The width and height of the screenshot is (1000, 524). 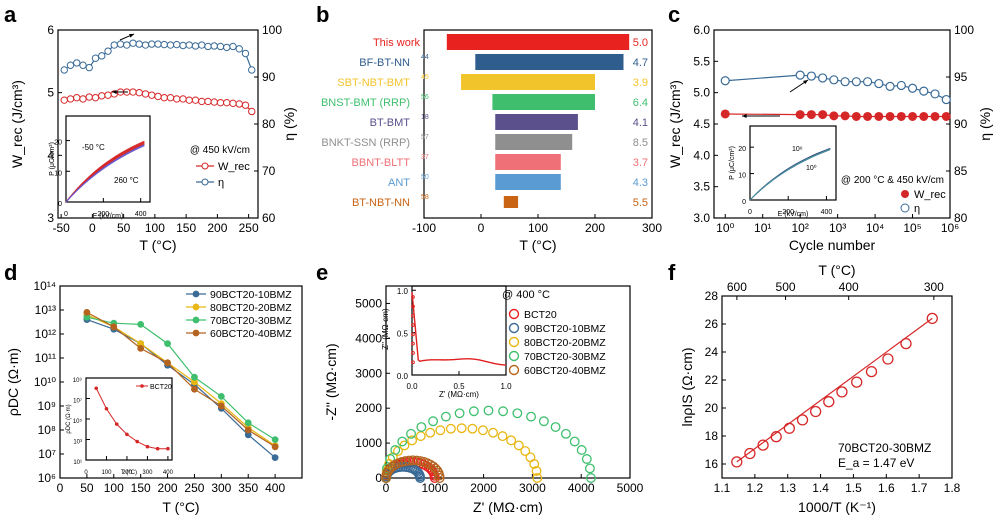 What do you see at coordinates (58, 143) in the screenshot?
I see `panel-a-inset-y-tick: 20` at bounding box center [58, 143].